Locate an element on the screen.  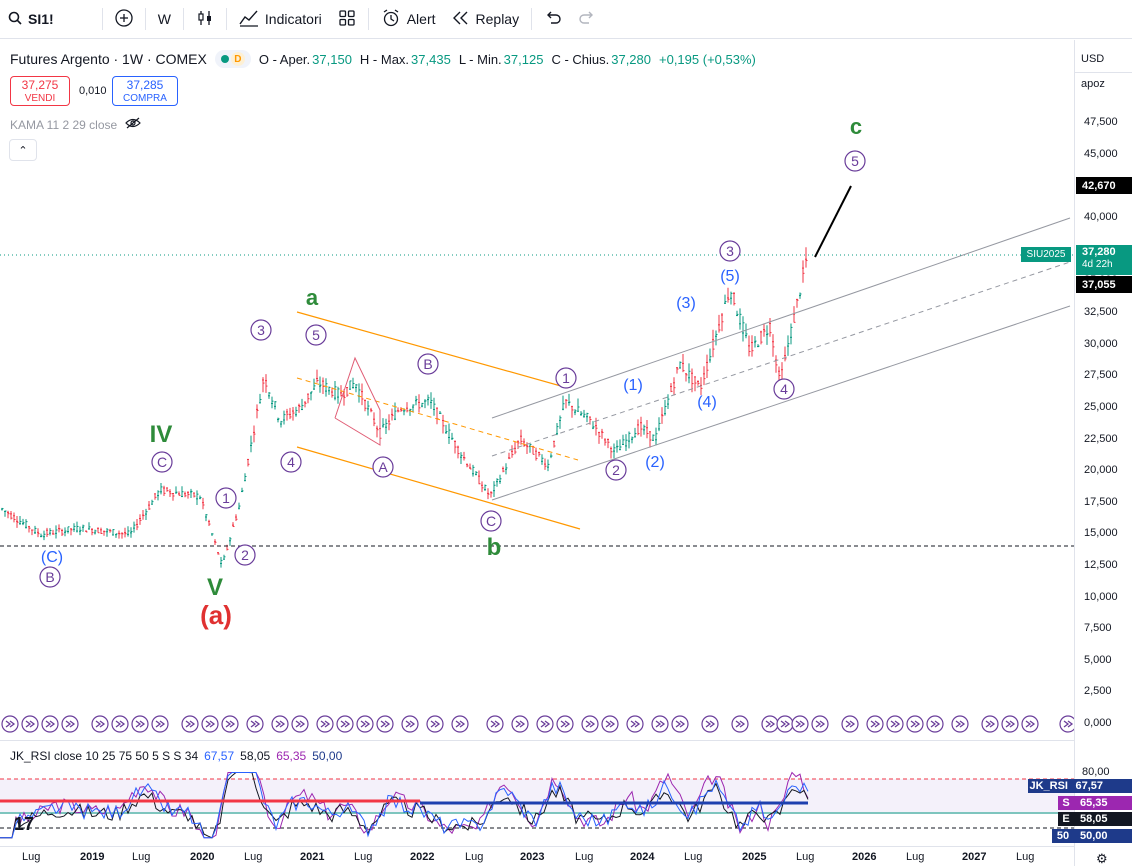
rsi-value-2: 58,05 is located at coordinates (255, 756).